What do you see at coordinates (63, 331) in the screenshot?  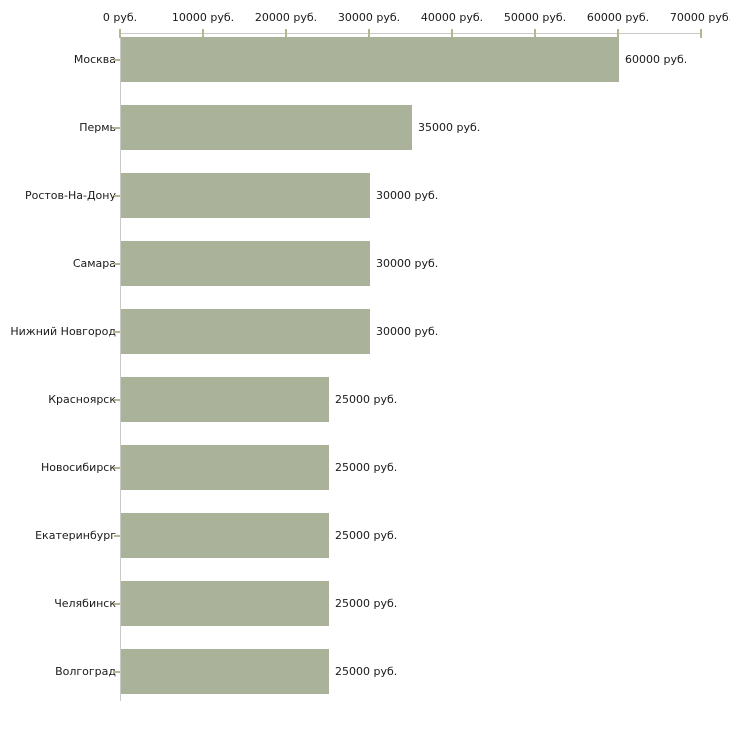 I see `category-label: Нижний Новгород` at bounding box center [63, 331].